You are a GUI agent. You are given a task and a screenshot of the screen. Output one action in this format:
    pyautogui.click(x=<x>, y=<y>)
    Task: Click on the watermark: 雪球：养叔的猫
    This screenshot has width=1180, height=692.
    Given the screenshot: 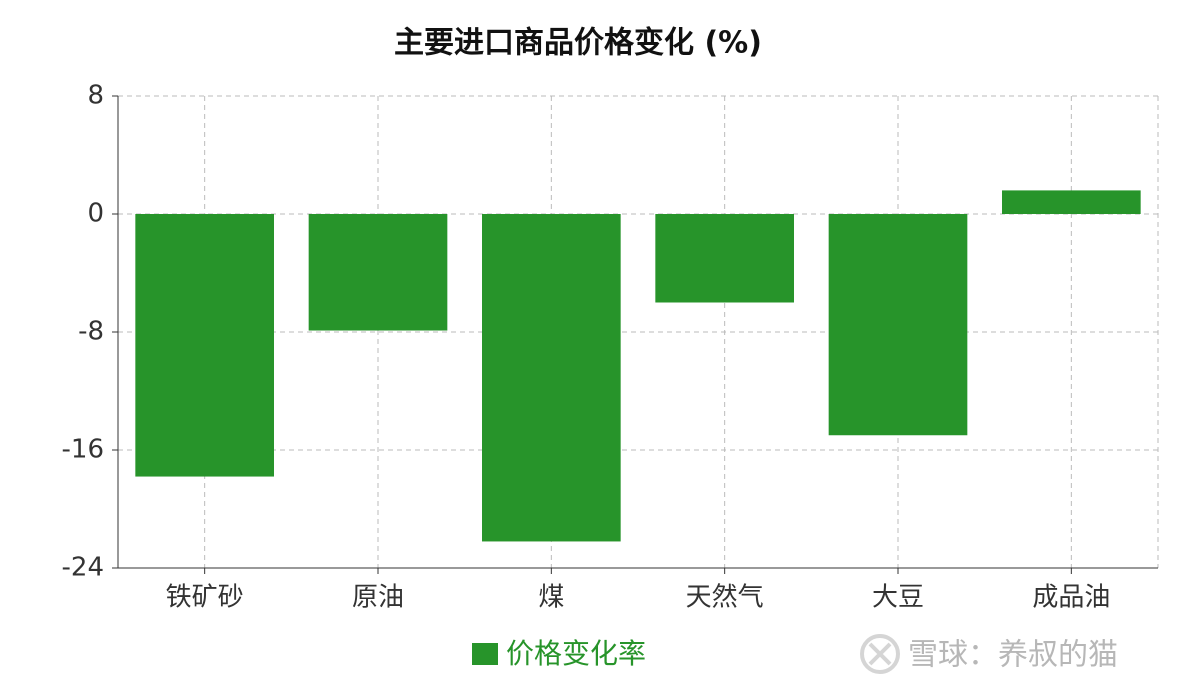 What is the action you would take?
    pyautogui.click(x=1013, y=655)
    